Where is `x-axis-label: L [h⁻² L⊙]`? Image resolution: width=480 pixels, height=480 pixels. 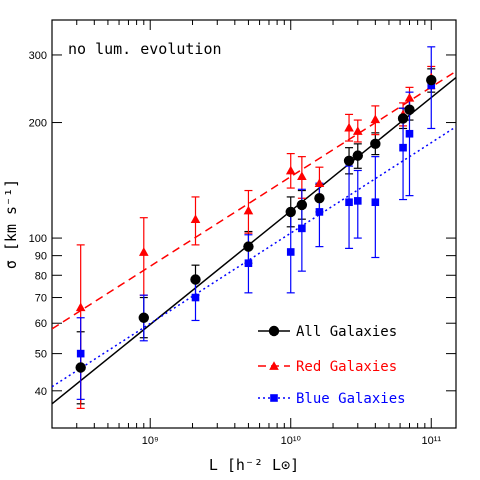
x-axis-label: L [h⁻² L⊙] is located at coordinates (254, 465).